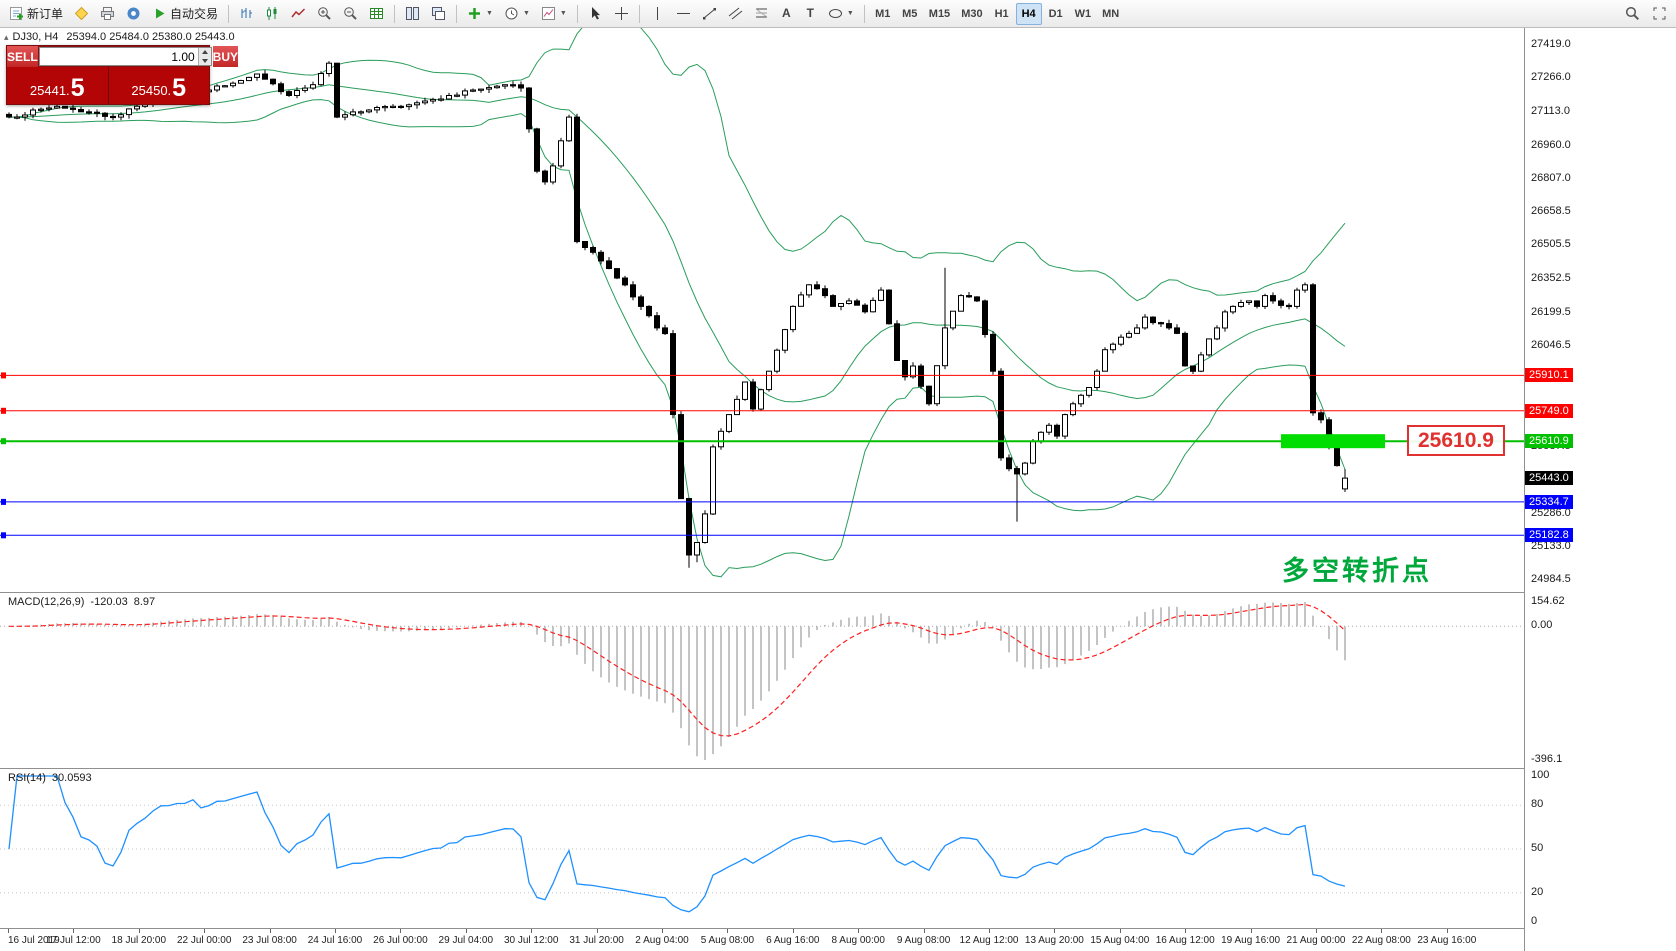 Image resolution: width=1676 pixels, height=951 pixels. Describe the element at coordinates (1054, 940) in the screenshot. I see `time-label: 13 Aug 20:00` at that location.